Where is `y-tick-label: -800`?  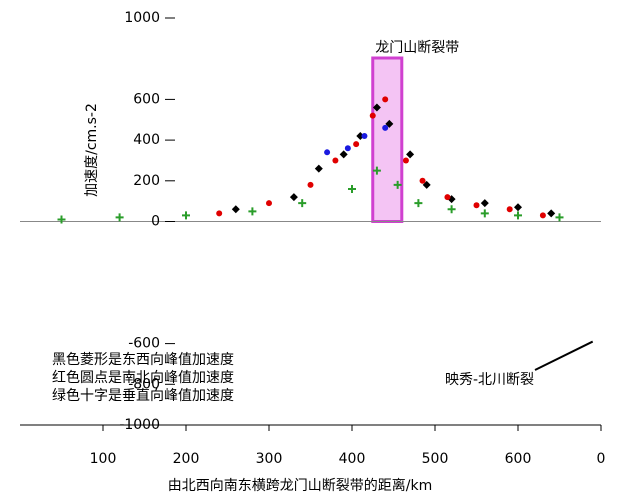
y-tick-label: -800 is located at coordinates (144, 384).